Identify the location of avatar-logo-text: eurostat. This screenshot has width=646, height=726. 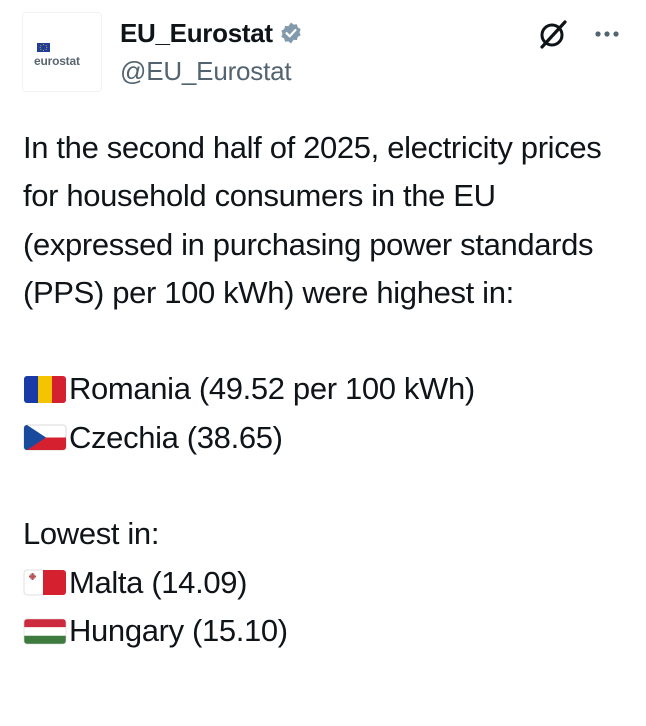
(57, 61).